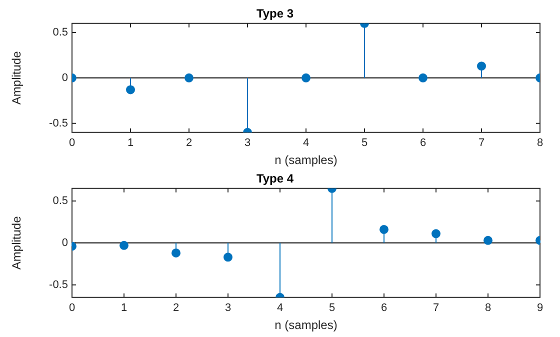  I want to click on chart-title: Type 3, so click(275, 13).